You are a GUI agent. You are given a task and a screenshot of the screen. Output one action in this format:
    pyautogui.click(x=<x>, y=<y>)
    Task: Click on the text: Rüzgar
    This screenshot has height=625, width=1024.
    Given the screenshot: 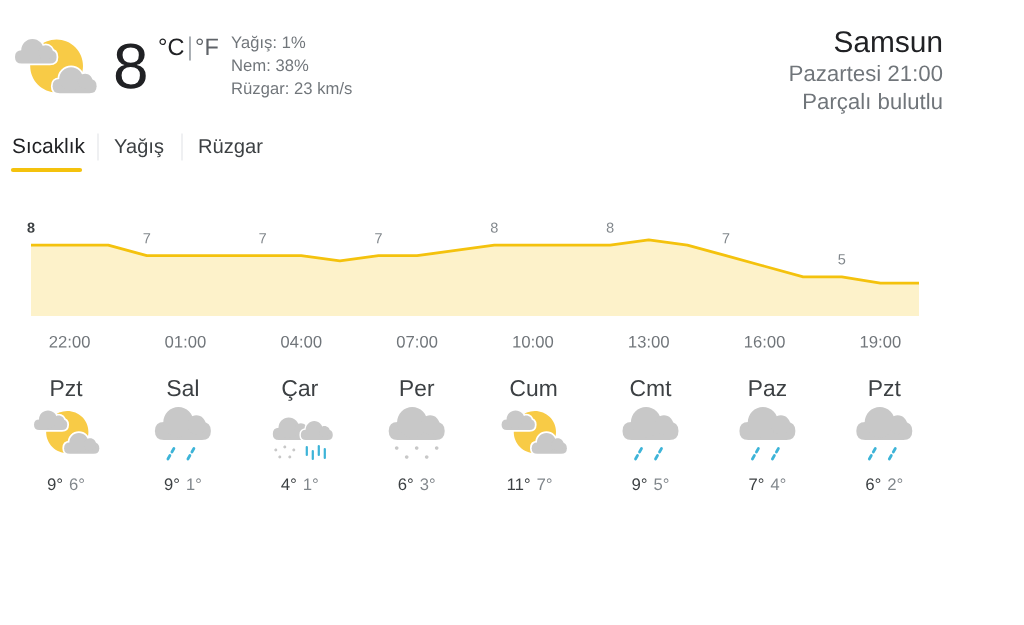 What is the action you would take?
    pyautogui.click(x=231, y=148)
    